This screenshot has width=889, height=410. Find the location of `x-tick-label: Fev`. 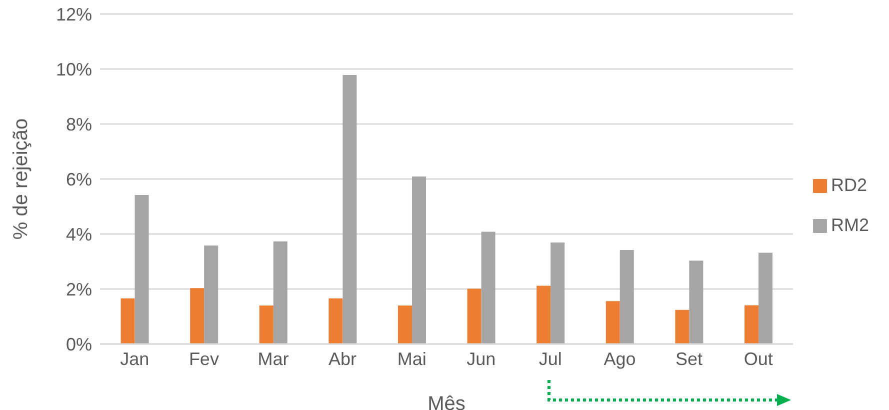

x-tick-label: Fev is located at coordinates (203, 358).